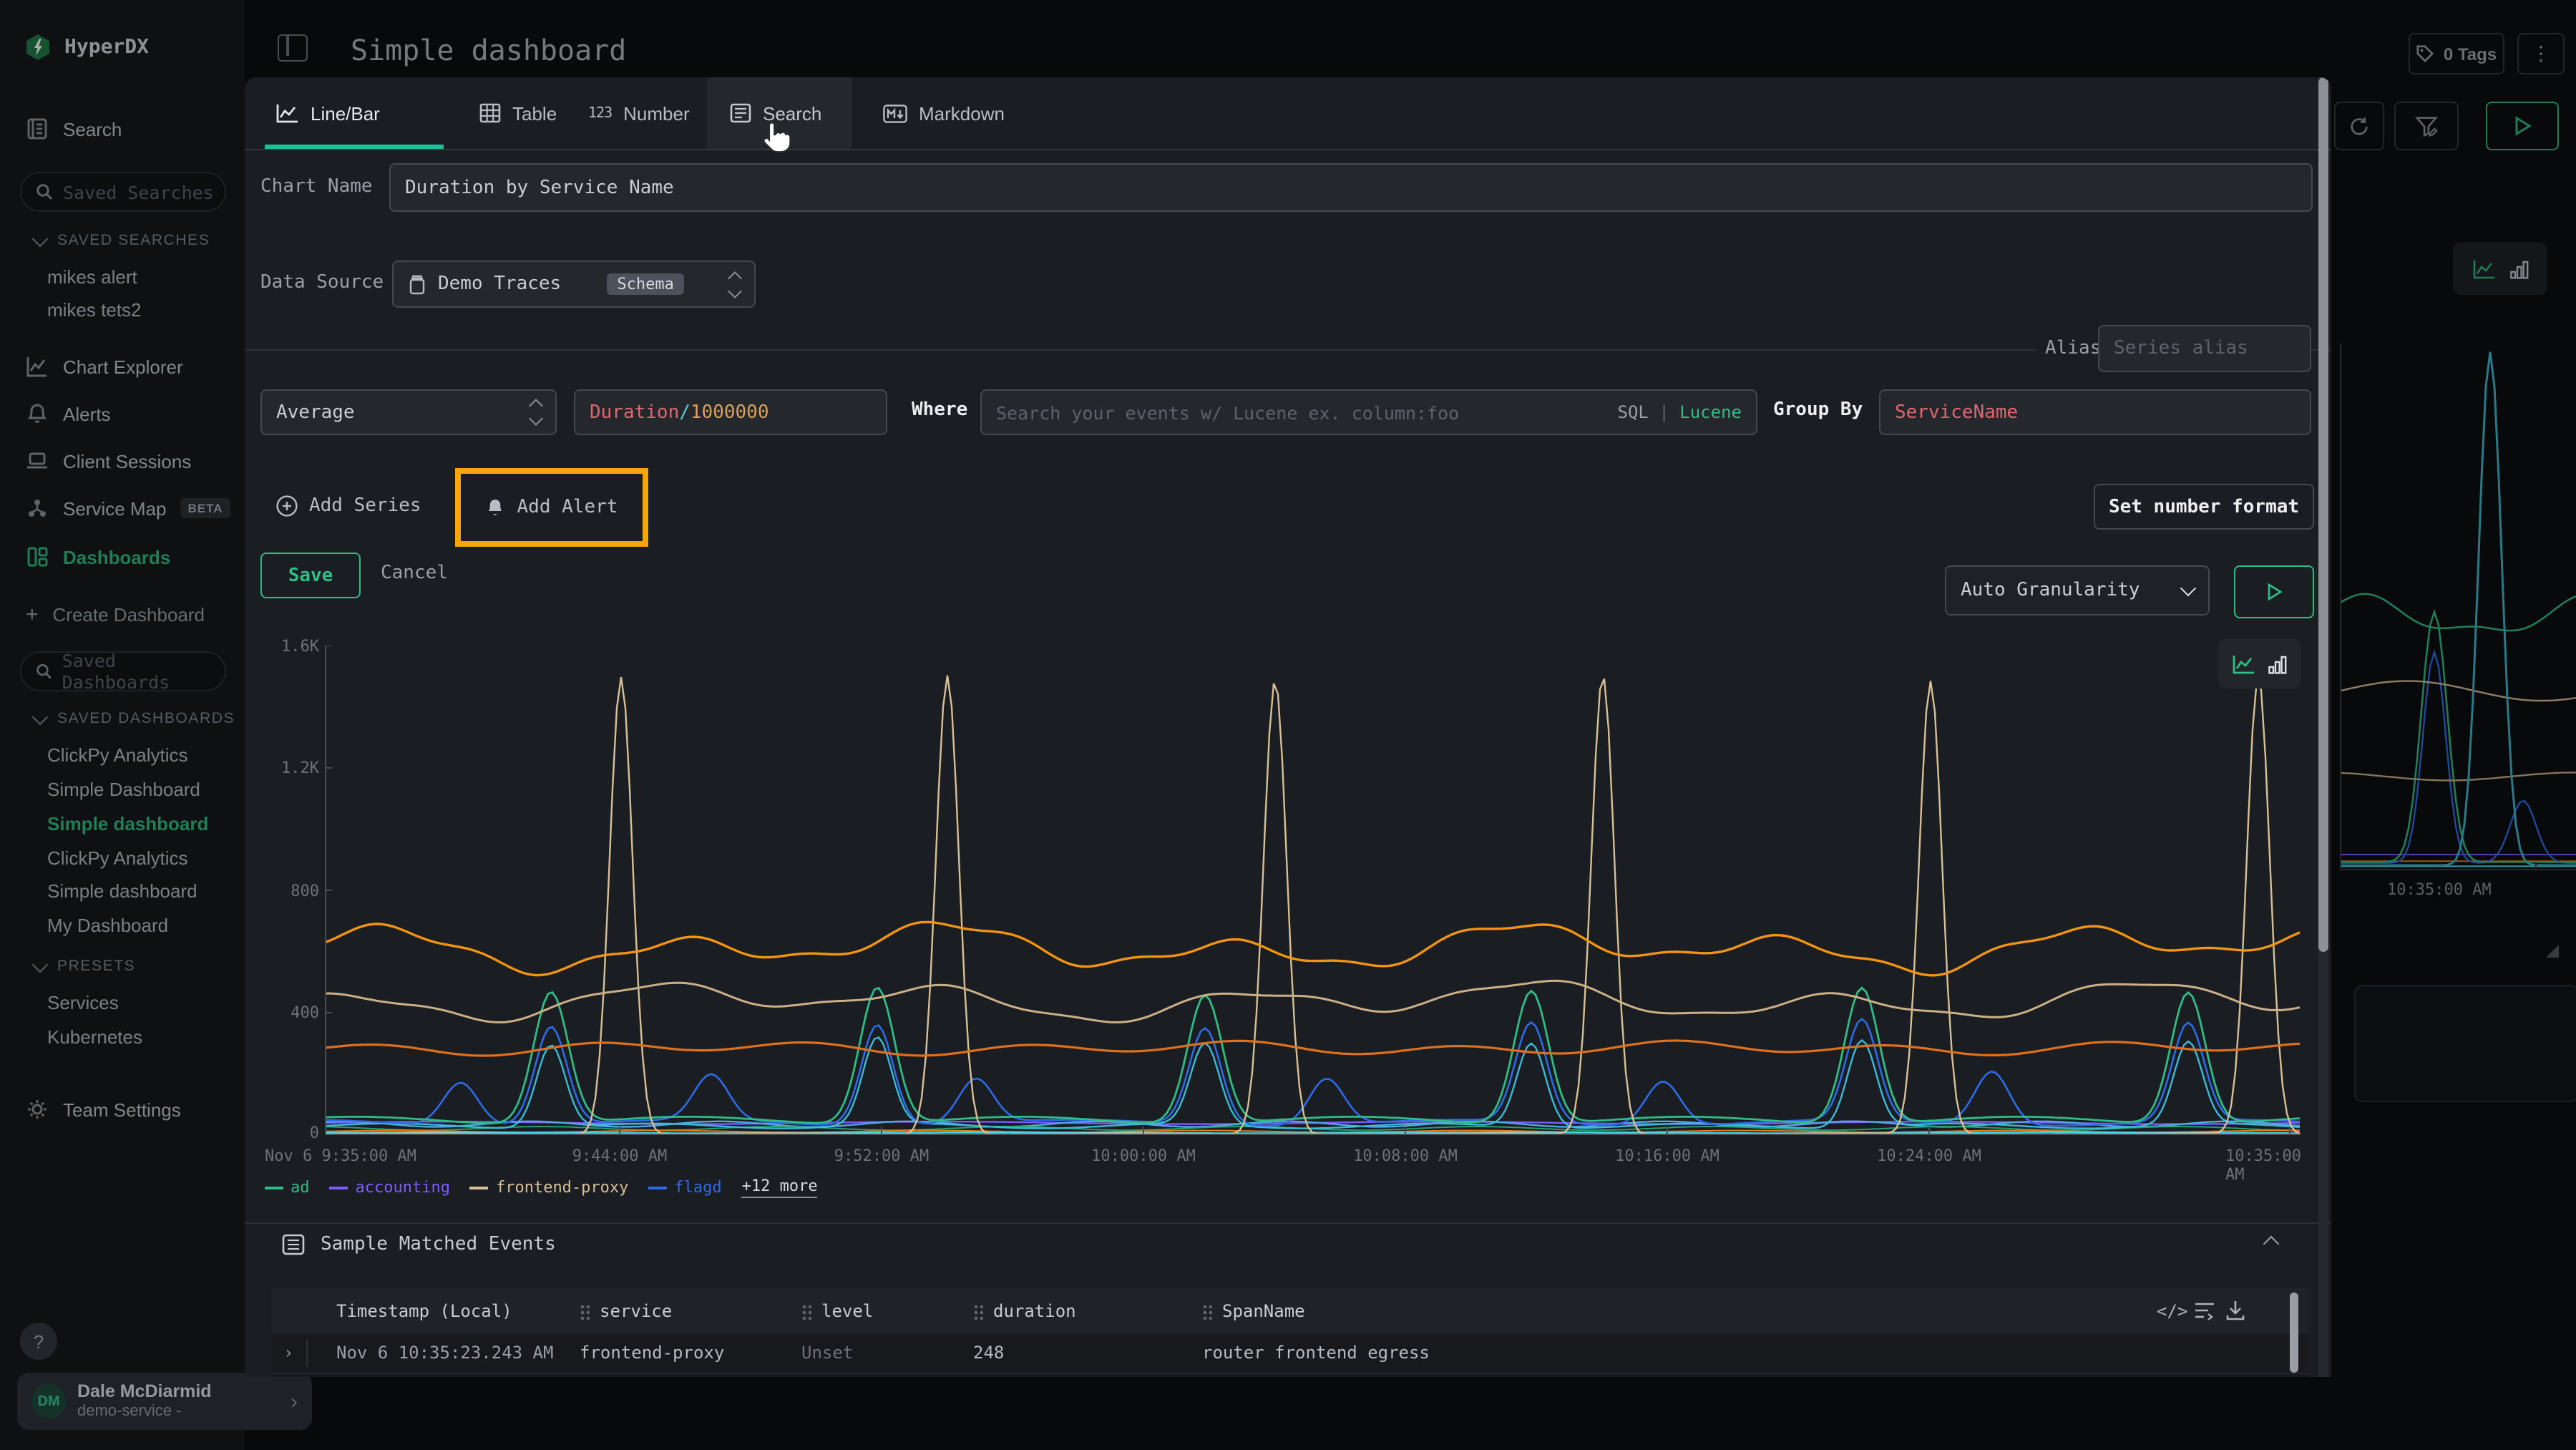 This screenshot has height=1450, width=2576. I want to click on granularity-select: Auto Granularity, so click(2077, 590).